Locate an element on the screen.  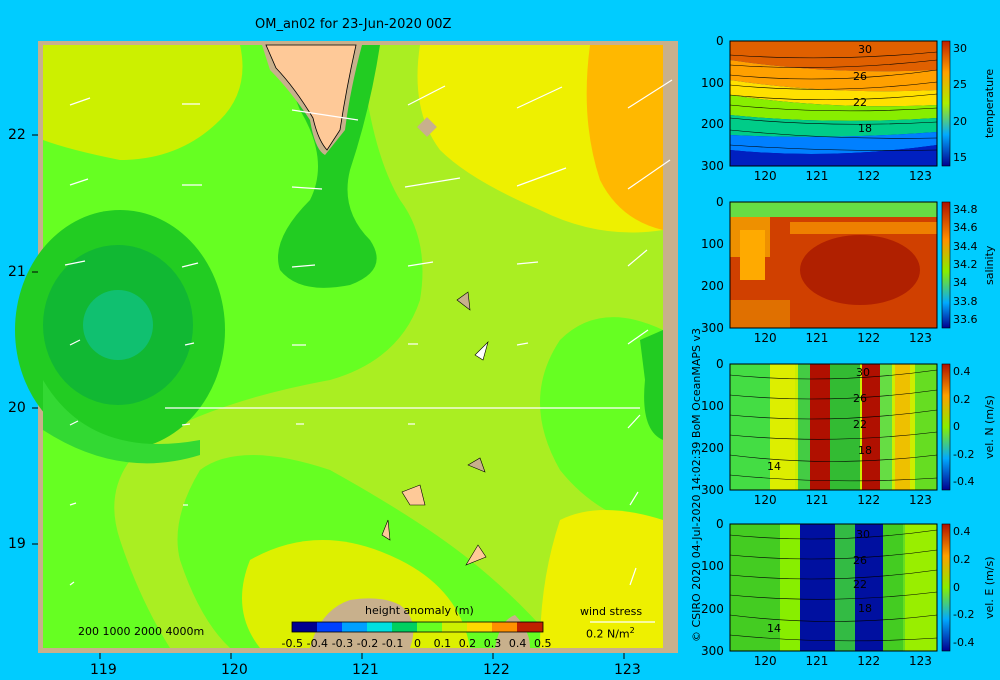
panel-salinity is located at coordinates (840, 265).